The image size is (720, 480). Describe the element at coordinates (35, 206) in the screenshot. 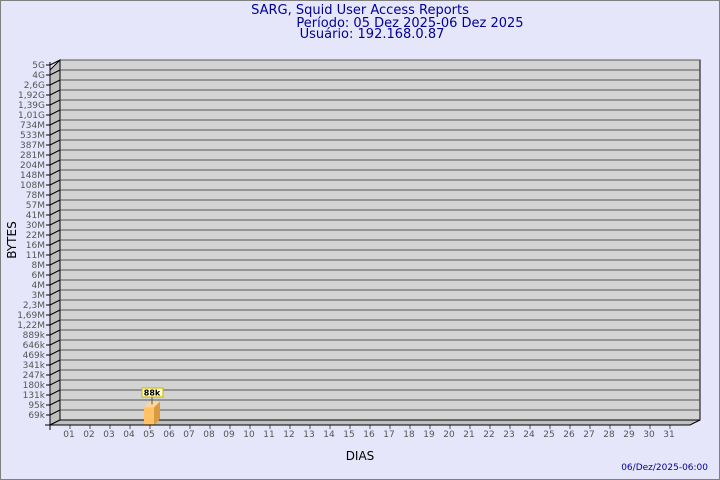

I see `y-tick-label: 57M` at that location.